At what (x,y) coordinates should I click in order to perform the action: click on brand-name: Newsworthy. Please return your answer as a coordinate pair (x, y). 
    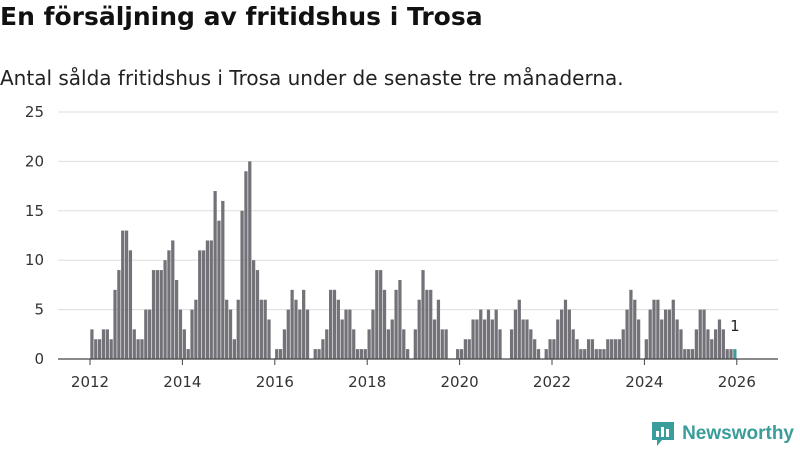
    Looking at the image, I should click on (738, 433).